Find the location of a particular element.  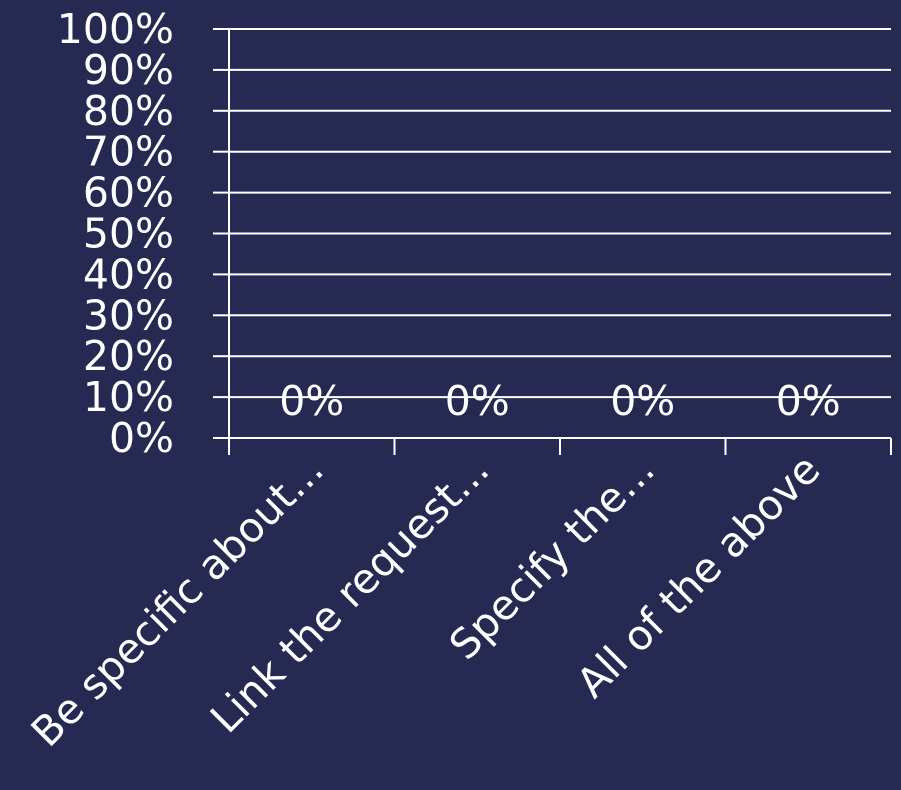

y-tick-label: 100% is located at coordinates (115, 29).